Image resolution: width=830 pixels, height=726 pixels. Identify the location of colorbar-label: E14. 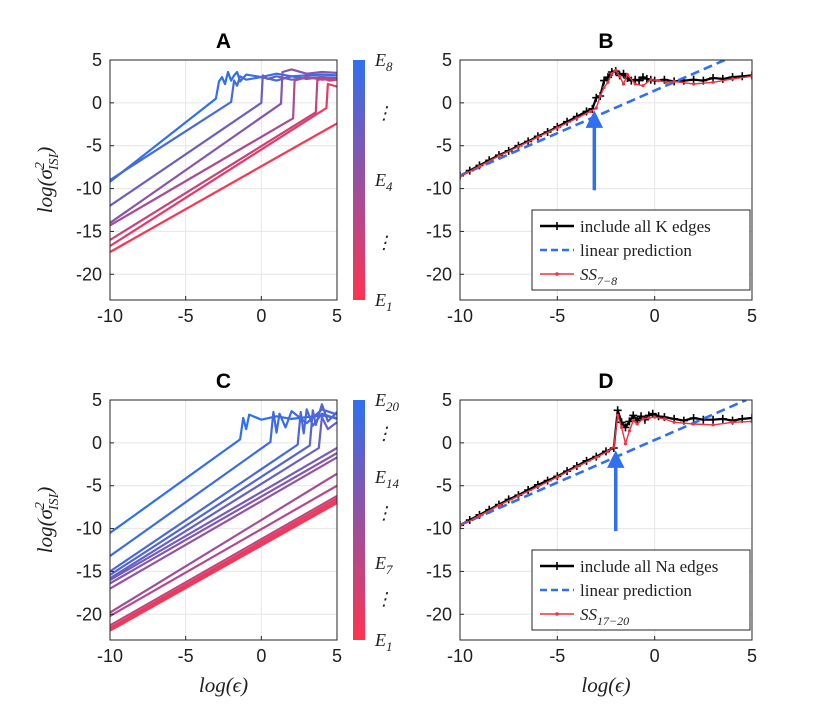
(387, 479).